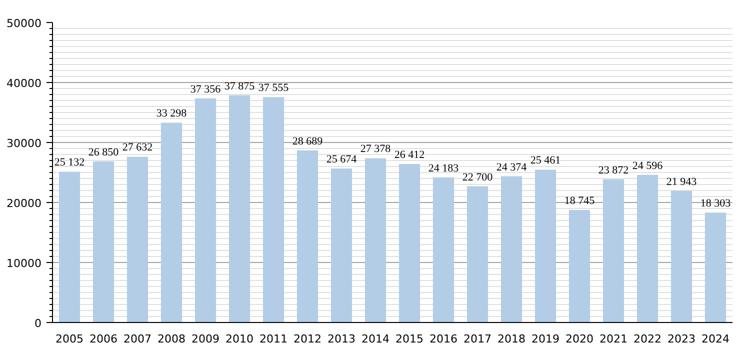 Image resolution: width=740 pixels, height=350 pixels. What do you see at coordinates (70, 339) in the screenshot?
I see `x-tick-label: 2005` at bounding box center [70, 339].